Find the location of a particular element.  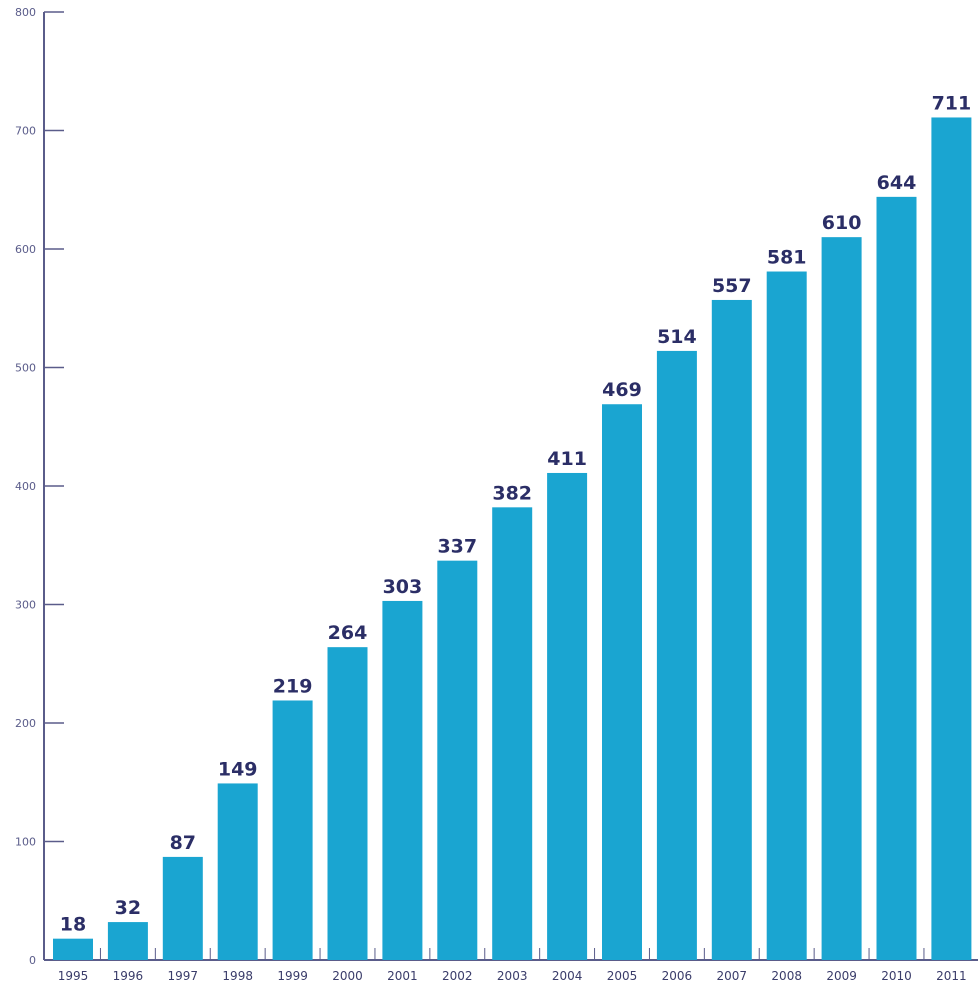

x-tick-label: 1996 is located at coordinates (128, 976).